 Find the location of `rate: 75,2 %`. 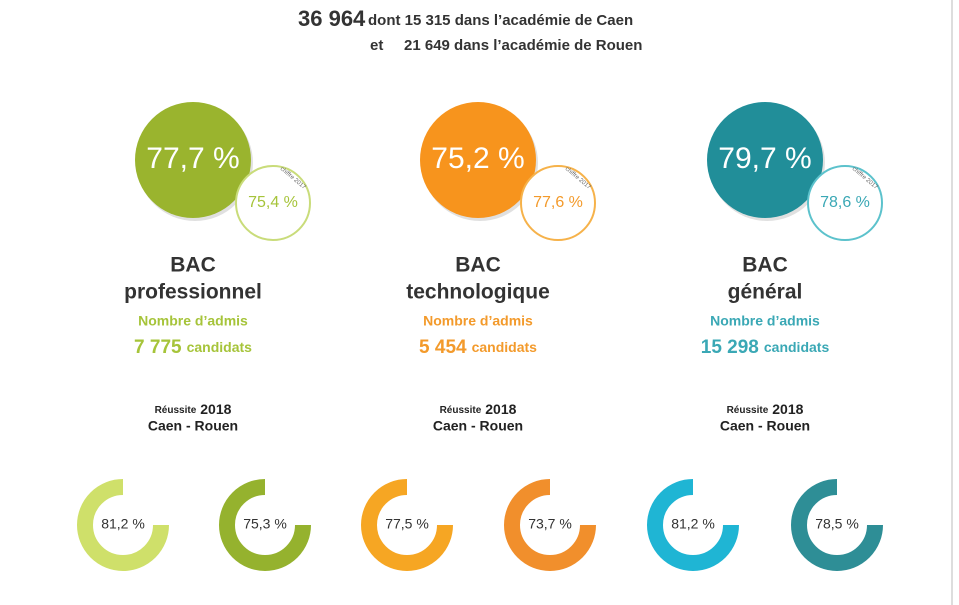

rate: 75,2 % is located at coordinates (477, 158).